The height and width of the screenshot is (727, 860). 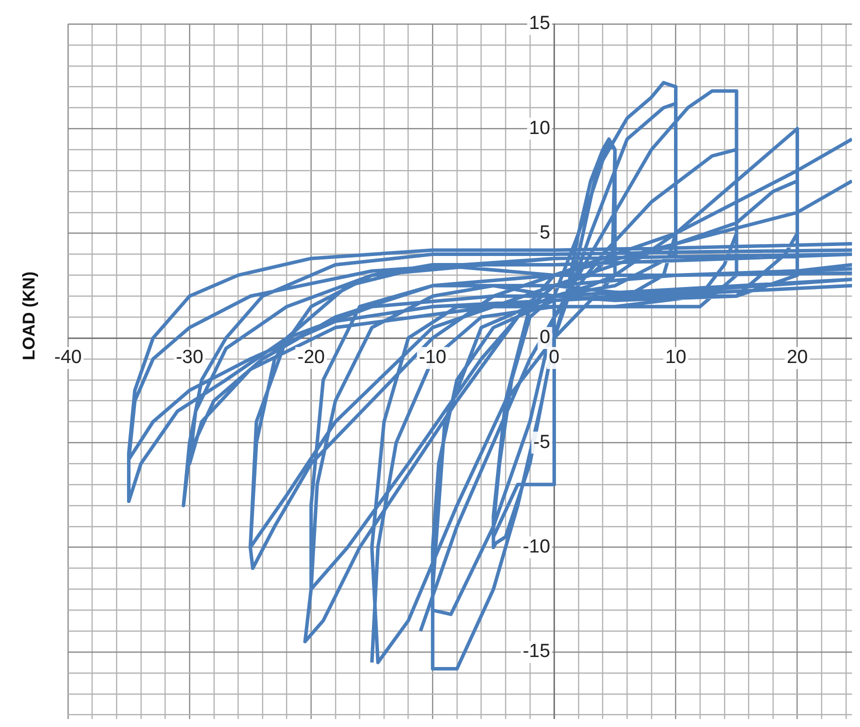 What do you see at coordinates (797, 357) in the screenshot?
I see `x-tick-label: 20` at bounding box center [797, 357].